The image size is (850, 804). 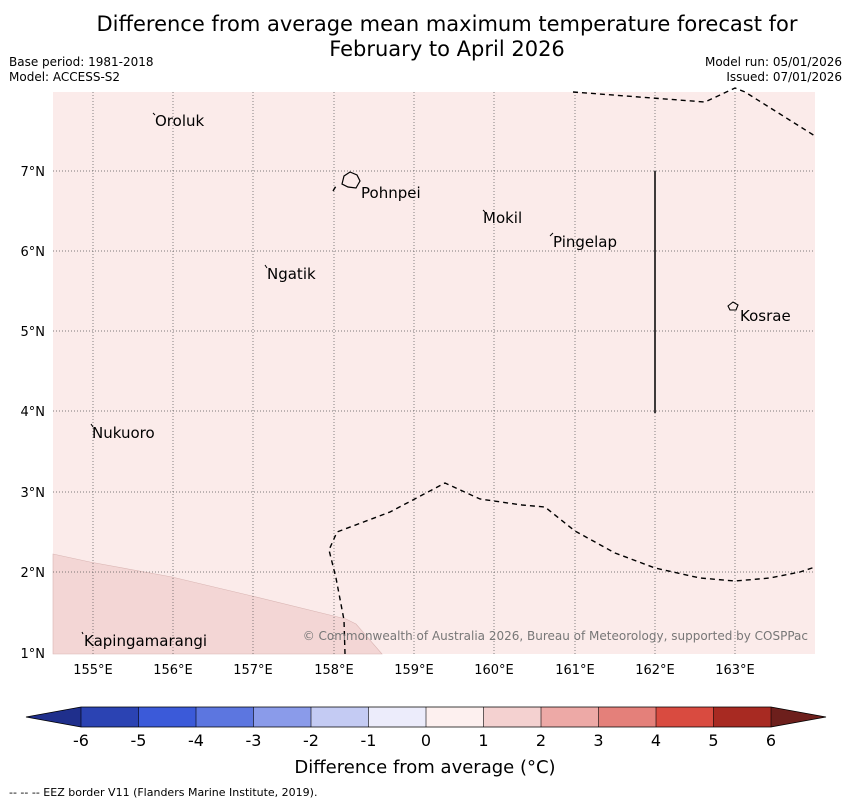 What do you see at coordinates (33, 654) in the screenshot?
I see `lat-label: 1°N` at bounding box center [33, 654].